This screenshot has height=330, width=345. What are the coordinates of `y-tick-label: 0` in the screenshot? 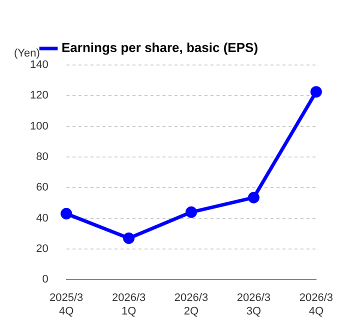 It's located at (45, 280).